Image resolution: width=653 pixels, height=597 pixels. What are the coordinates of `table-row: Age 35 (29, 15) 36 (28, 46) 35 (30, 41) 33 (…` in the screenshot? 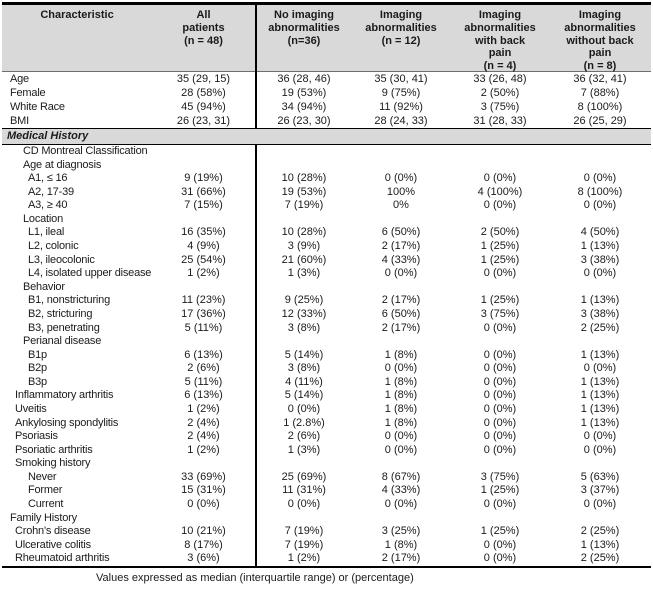 It's located at (326, 79).